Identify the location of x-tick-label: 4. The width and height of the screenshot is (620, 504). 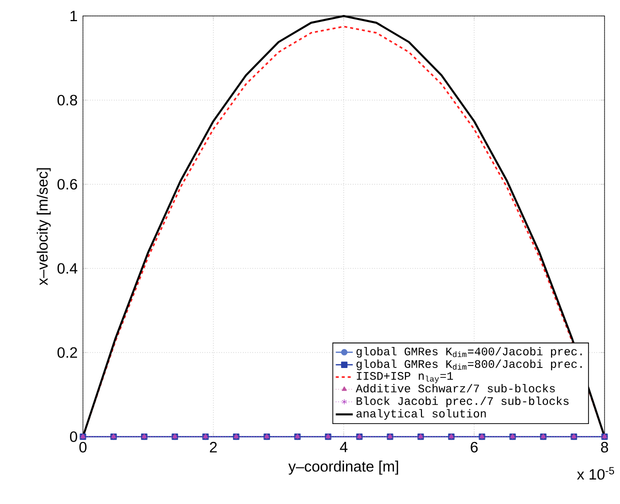
(344, 447).